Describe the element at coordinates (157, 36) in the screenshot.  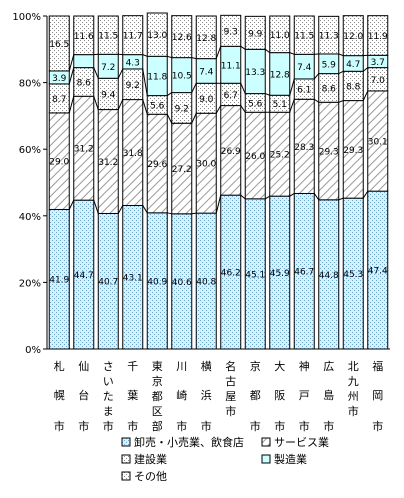
I see `data-label: 13.0` at that location.